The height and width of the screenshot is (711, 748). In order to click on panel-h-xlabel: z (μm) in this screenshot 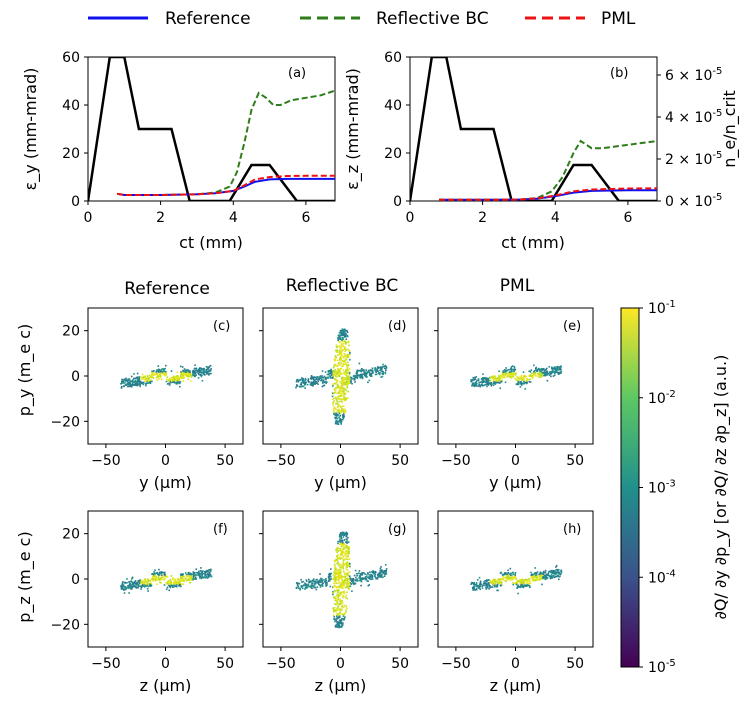, I will do `click(516, 685)`.